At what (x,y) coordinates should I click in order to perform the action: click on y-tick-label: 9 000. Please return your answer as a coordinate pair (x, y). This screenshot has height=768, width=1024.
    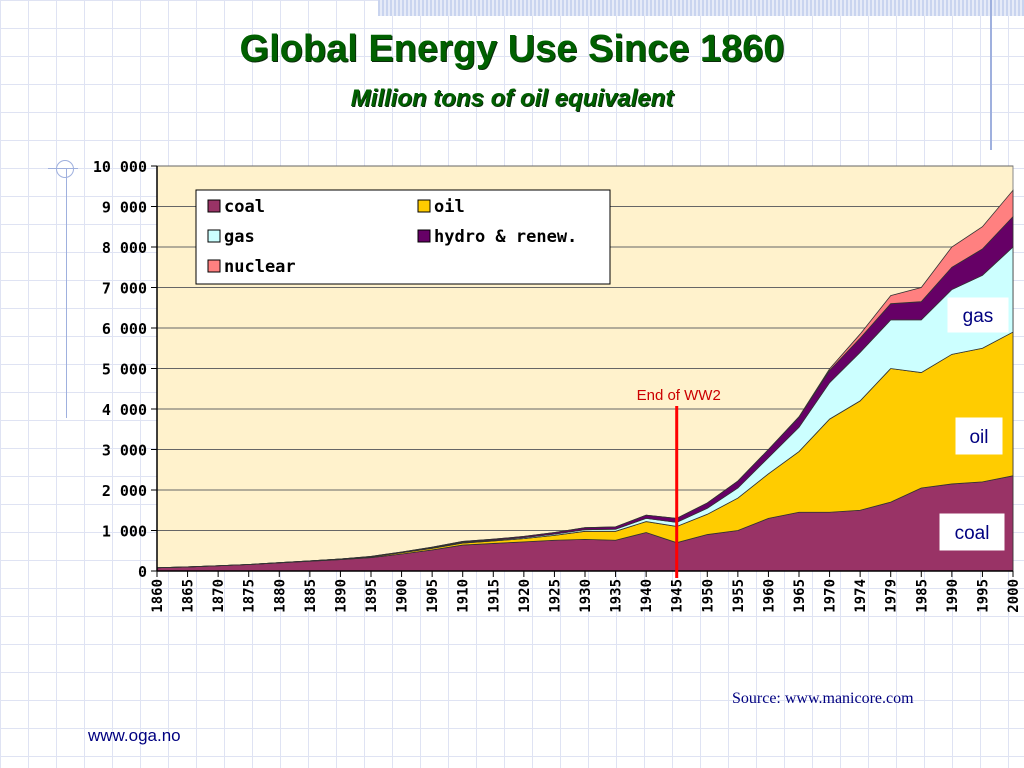
    Looking at the image, I should click on (124, 208).